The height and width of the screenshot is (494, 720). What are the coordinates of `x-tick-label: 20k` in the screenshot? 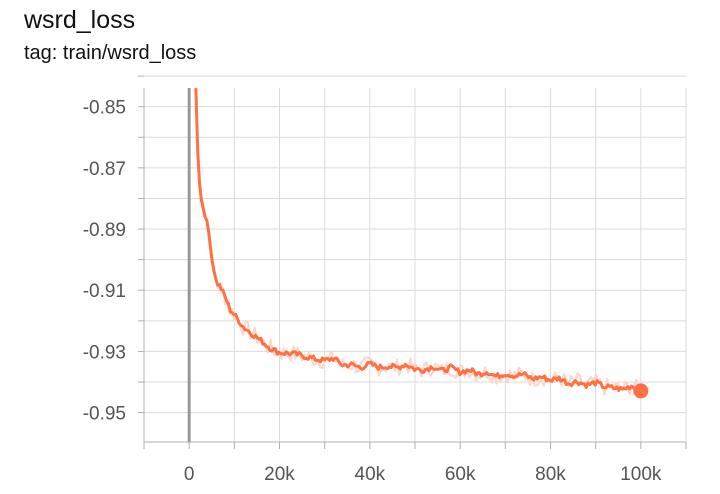 It's located at (279, 474).